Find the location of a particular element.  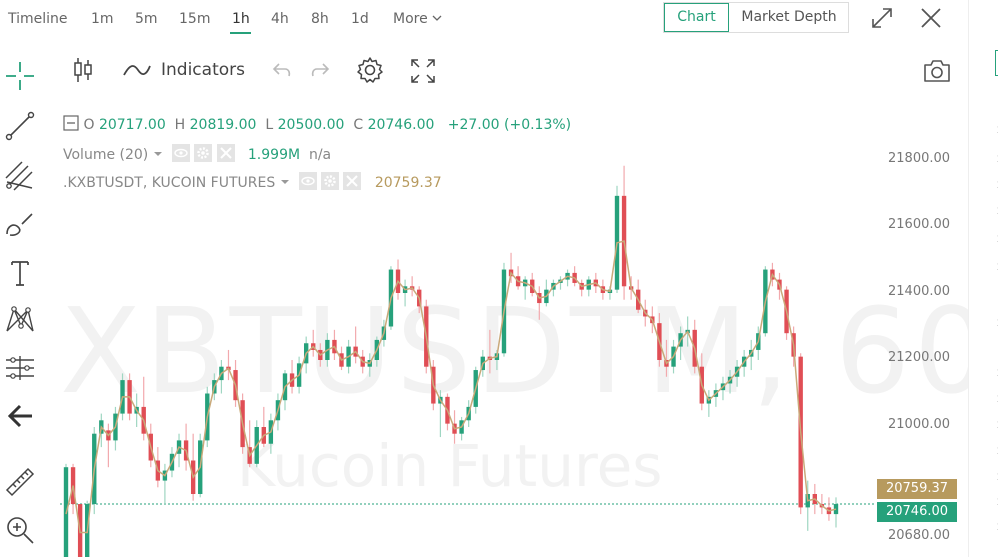

chart-view-button: Chart is located at coordinates (696, 17).